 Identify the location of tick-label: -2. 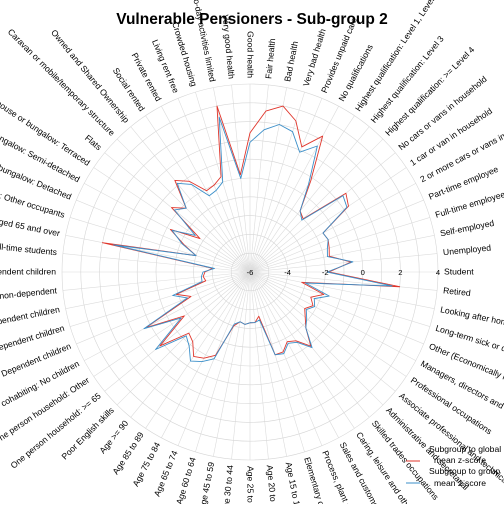
(325, 272).